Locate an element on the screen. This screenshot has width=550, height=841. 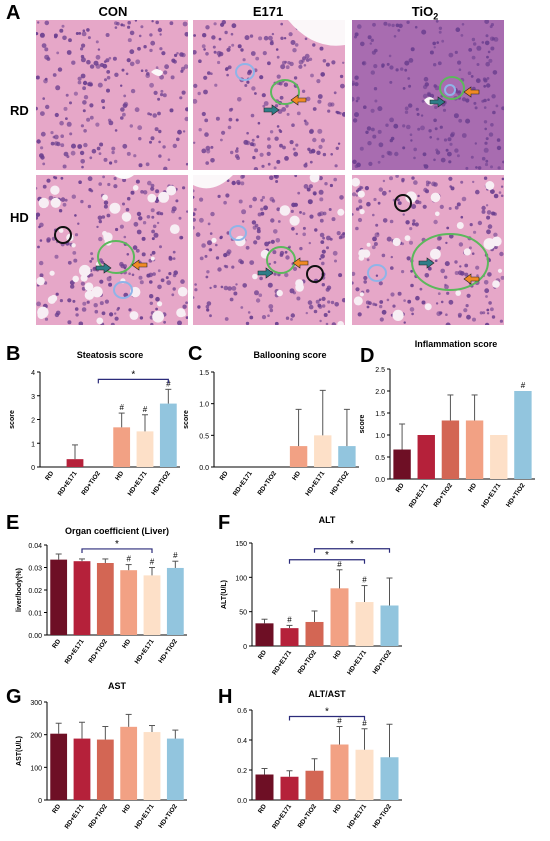
x-tick-label: HD is located at coordinates (472, 488).